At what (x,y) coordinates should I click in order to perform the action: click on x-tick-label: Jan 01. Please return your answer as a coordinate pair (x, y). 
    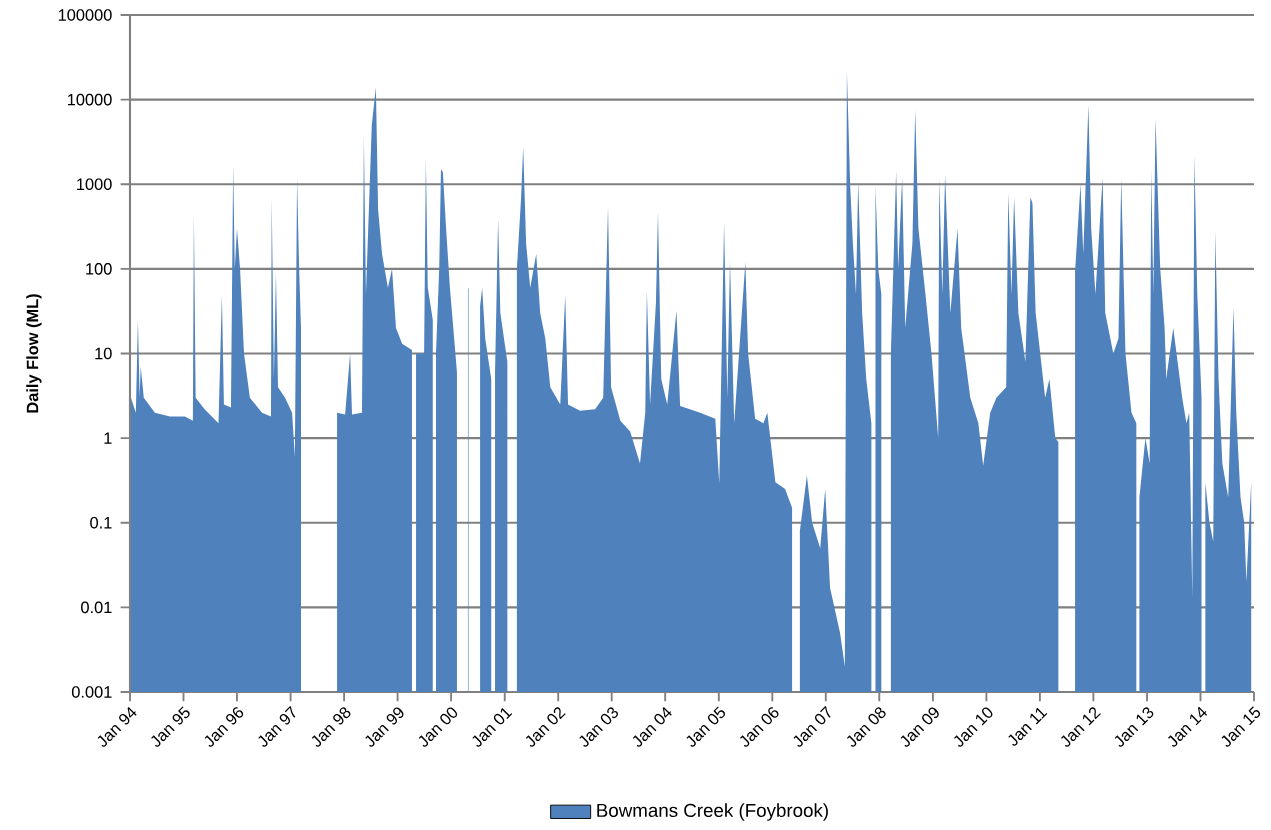
    Looking at the image, I should click on (492, 727).